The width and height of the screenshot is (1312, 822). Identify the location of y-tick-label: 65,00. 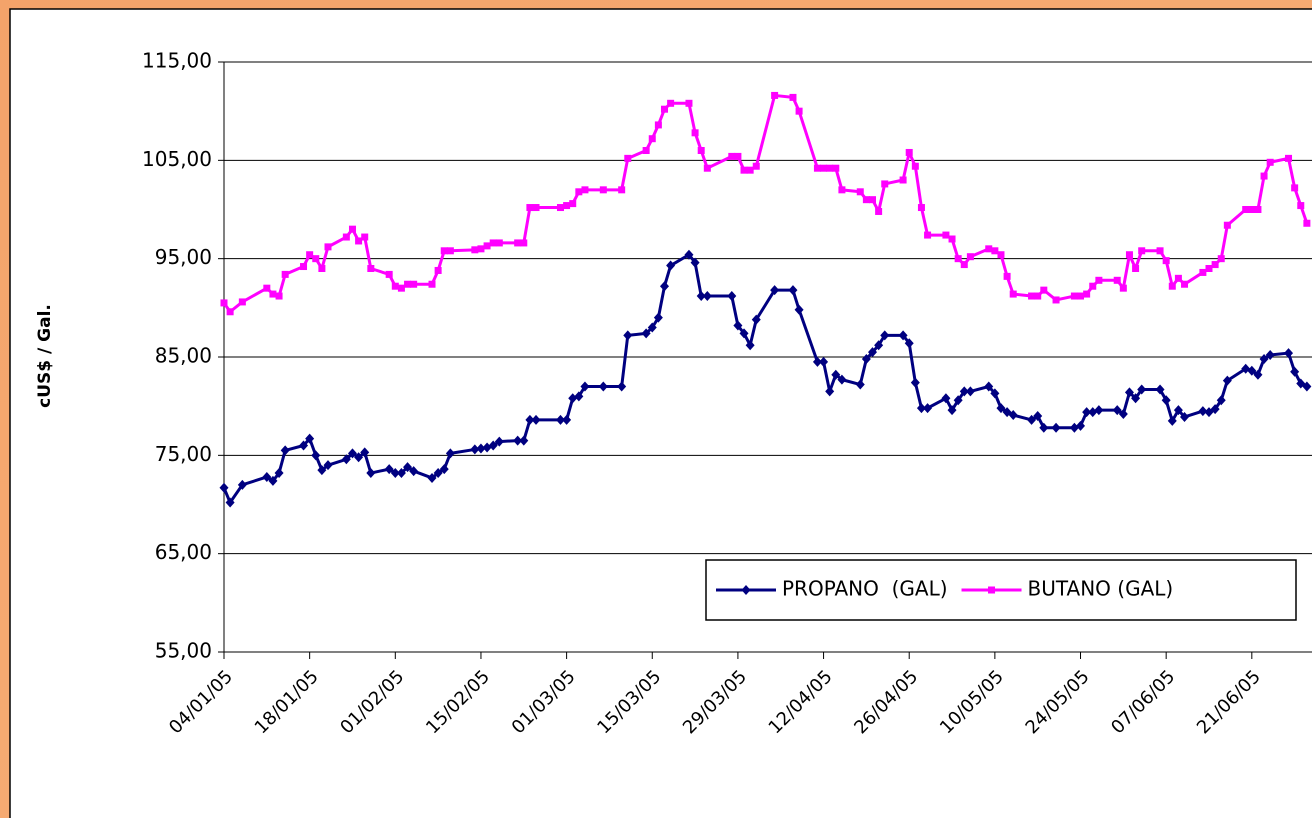
(183, 552).